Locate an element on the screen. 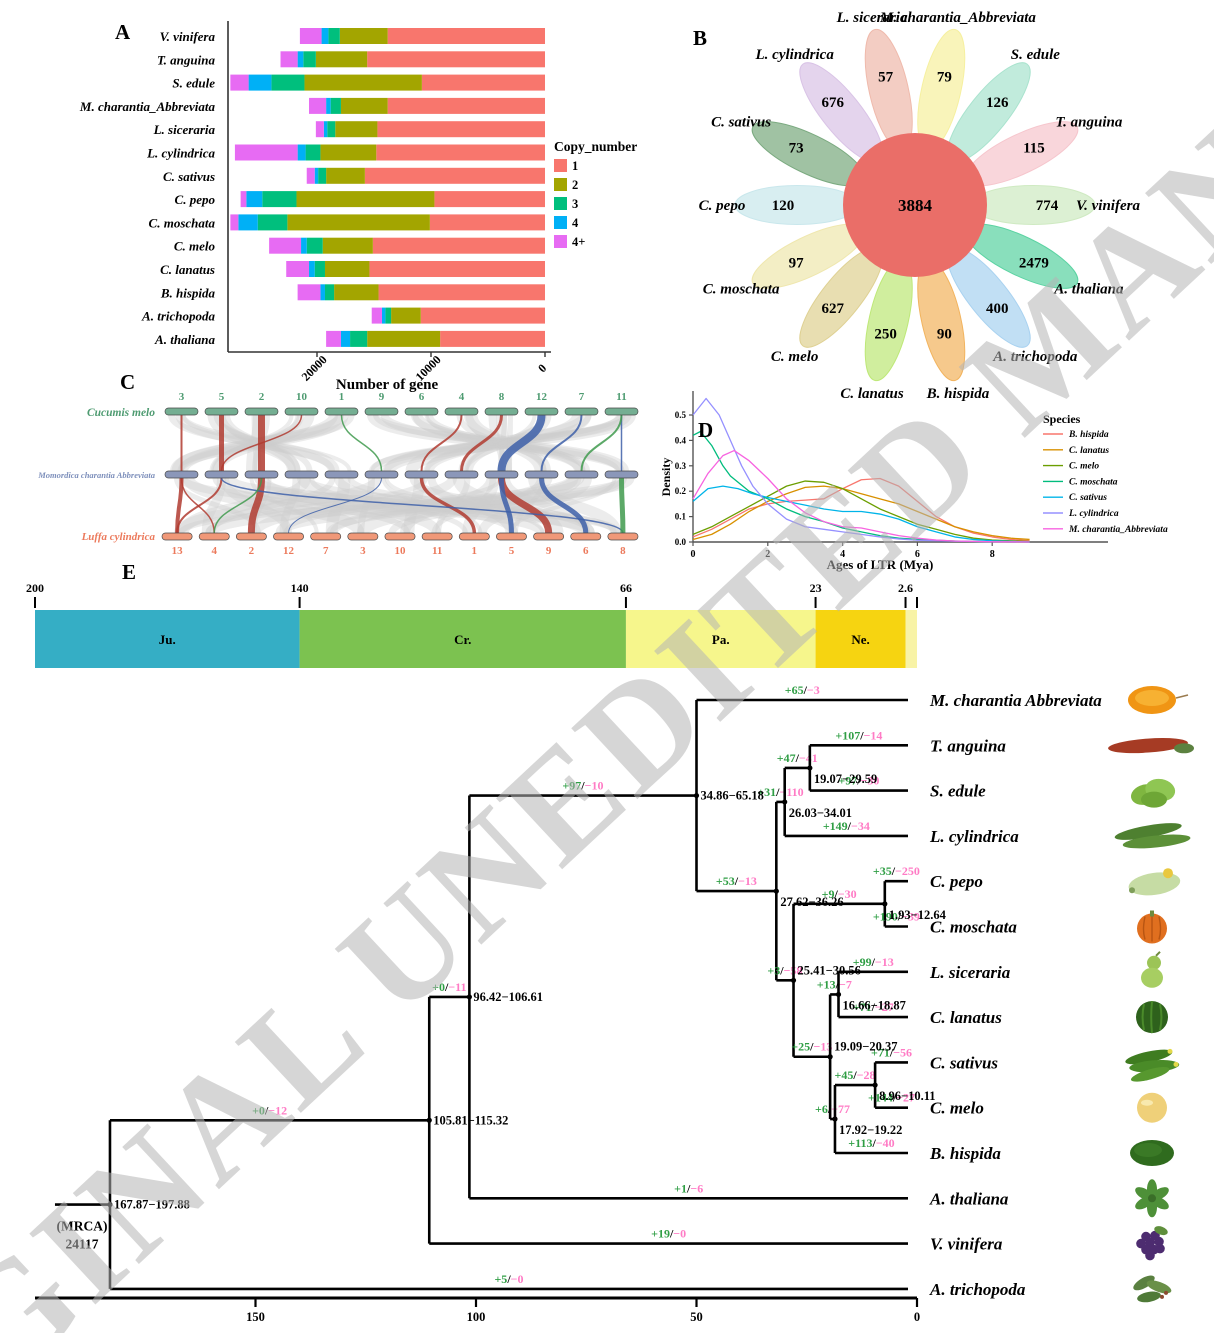 The height and width of the screenshot is (1333, 1214). y-axis-tick-label: 0.1 is located at coordinates (681, 517).